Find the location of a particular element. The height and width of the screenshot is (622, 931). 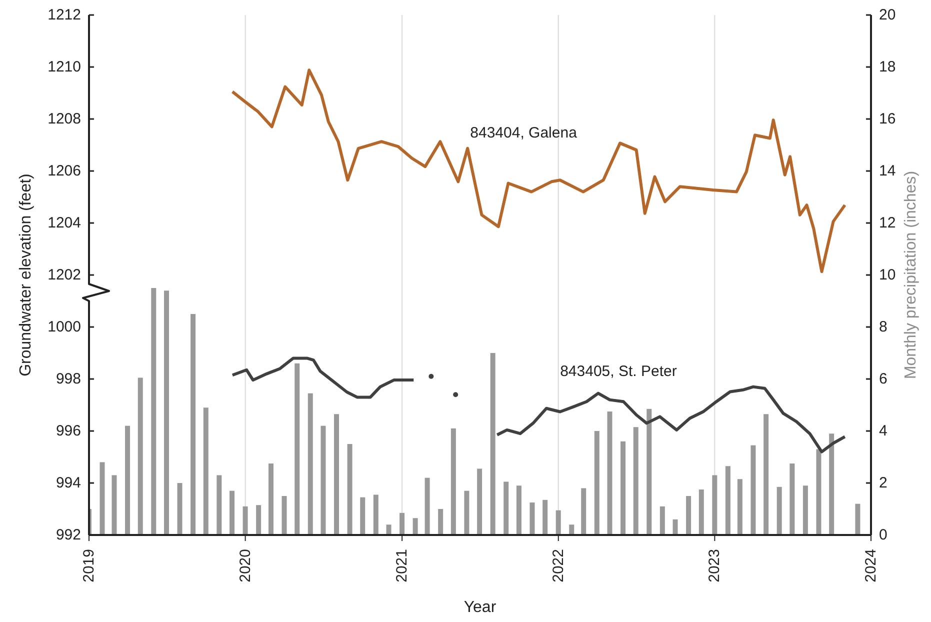

y3-tick-label: 1202 is located at coordinates (64, 275).